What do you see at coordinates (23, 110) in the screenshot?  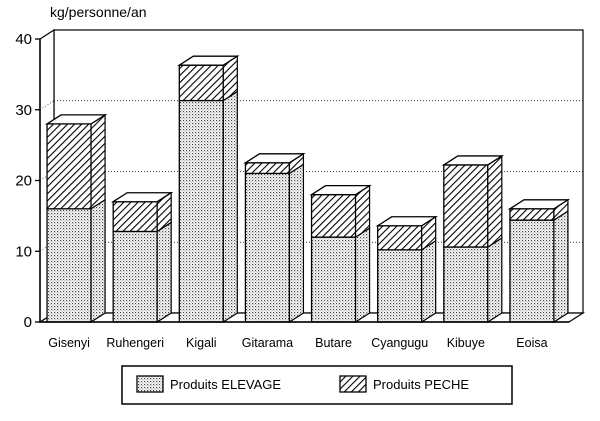 I see `y-tick-label: 30` at bounding box center [23, 110].